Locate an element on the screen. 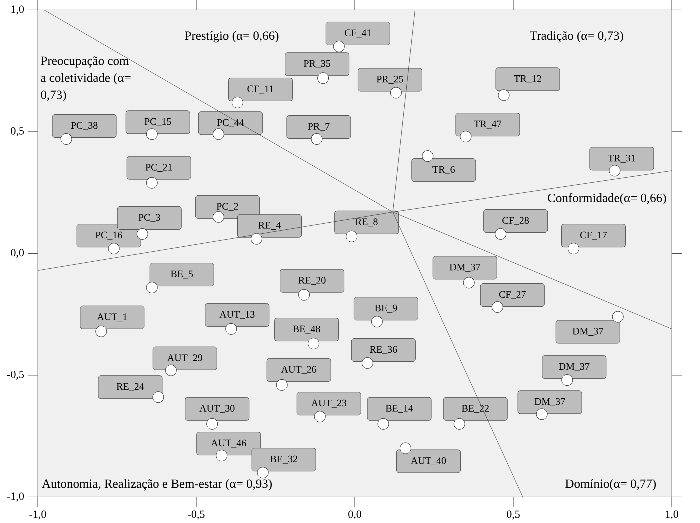 The image size is (700, 523). y-tick-label: 0,5 is located at coordinates (17, 131).